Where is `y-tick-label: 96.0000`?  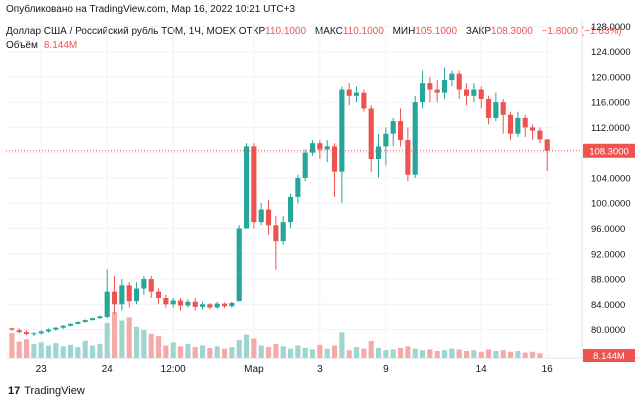
y-tick-label: 96.0000 is located at coordinates (608, 229).